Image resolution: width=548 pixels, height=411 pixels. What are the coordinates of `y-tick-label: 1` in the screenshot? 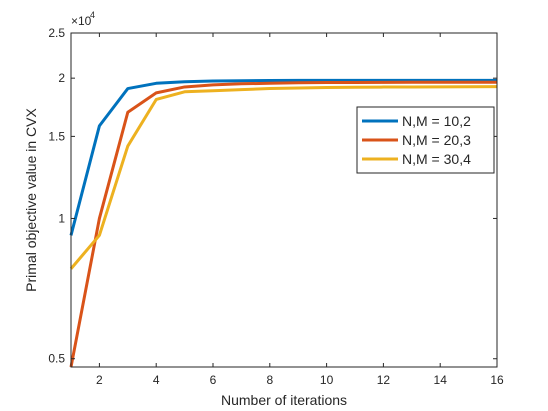 It's located at (61, 218).